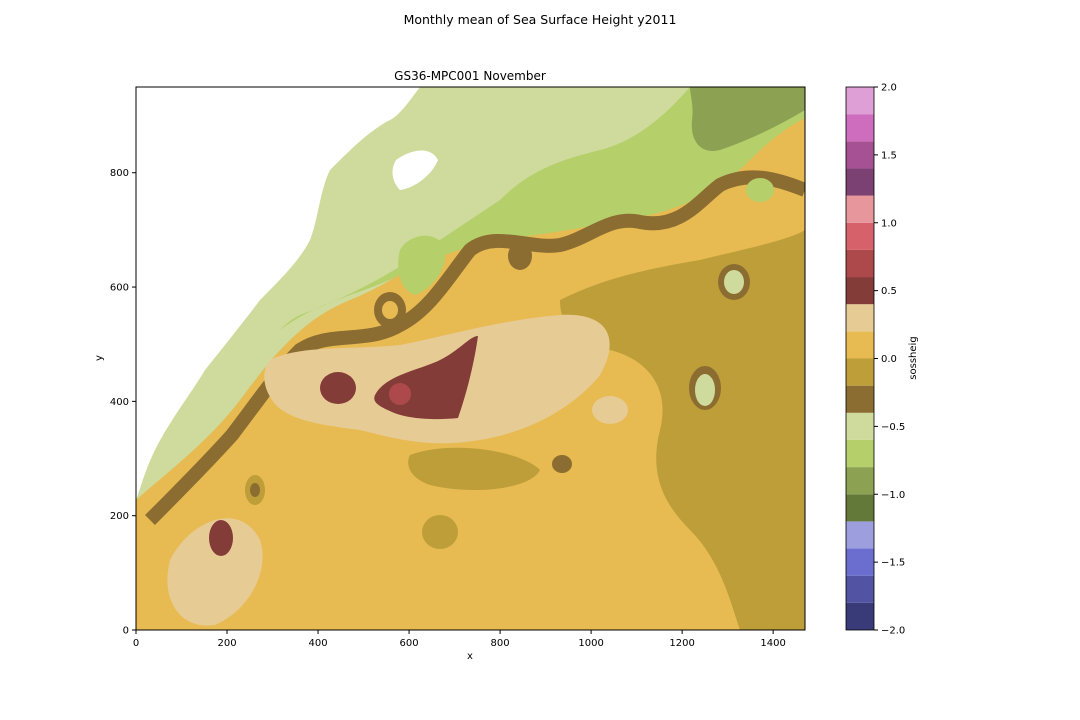  Describe the element at coordinates (500, 643) in the screenshot. I see `x-tick-label: 800` at that location.